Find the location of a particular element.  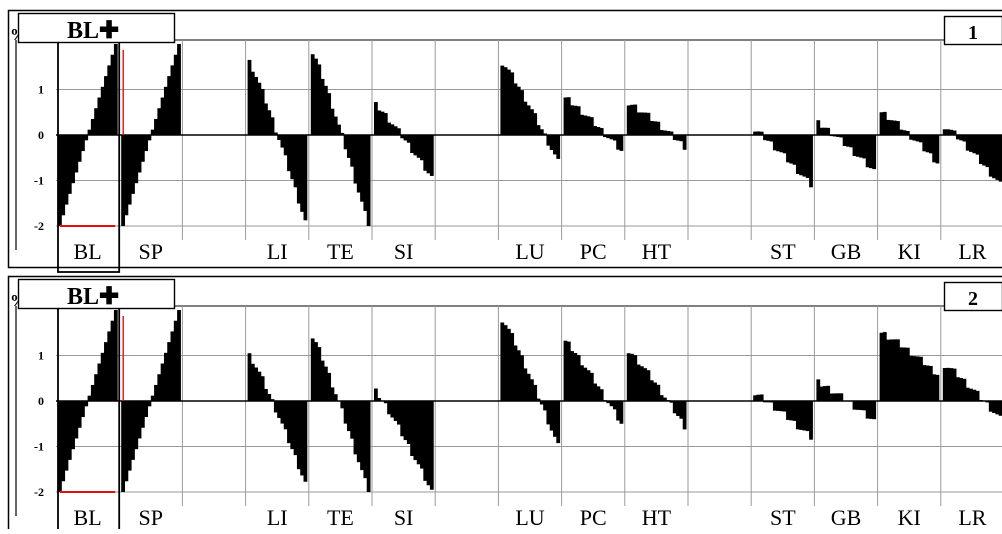

category-label: LI is located at coordinates (277, 251).